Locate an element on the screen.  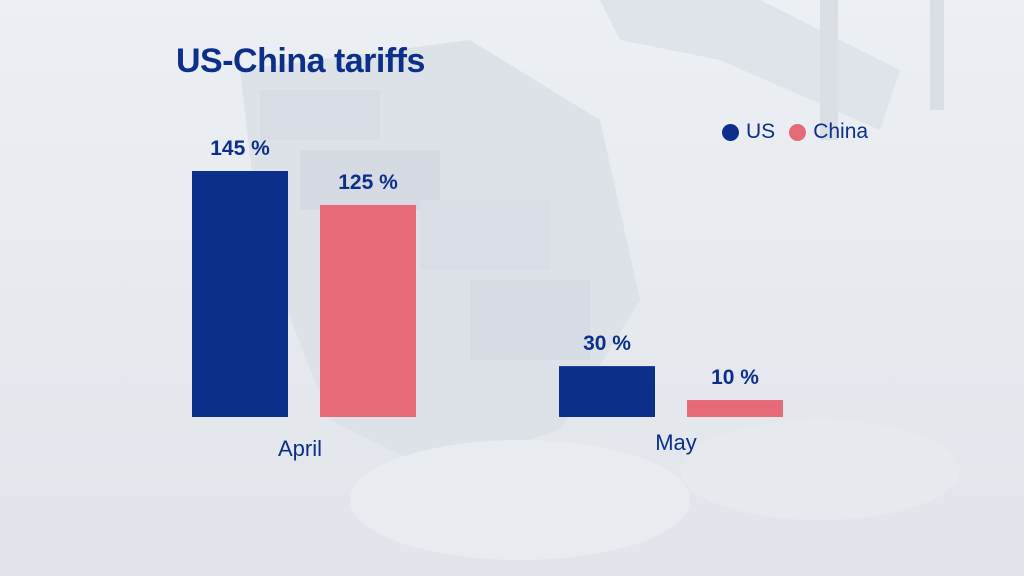
data-label-china-april: 125 % is located at coordinates (368, 182).